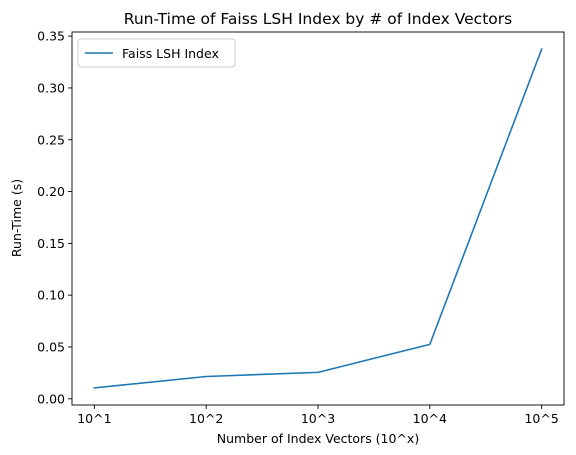  Describe the element at coordinates (51, 36) in the screenshot. I see `y-tick-label: 0.35` at that location.